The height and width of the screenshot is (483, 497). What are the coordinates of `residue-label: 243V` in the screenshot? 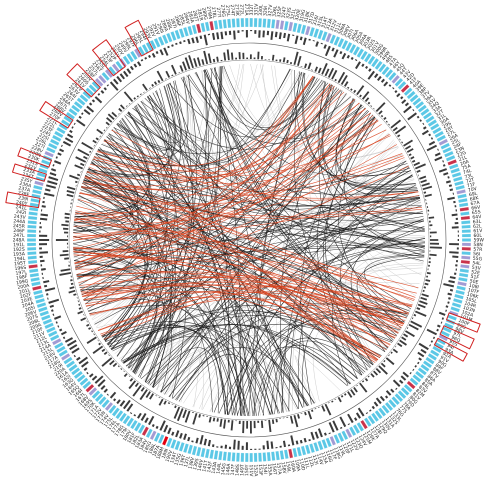 It's located at (19, 217).